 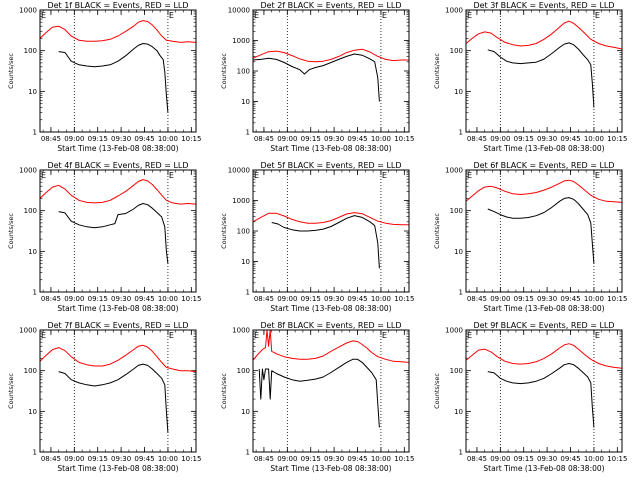 I want to click on chart-title: Det 4f BLACK = Events, RED = LLD, so click(x=117, y=165).